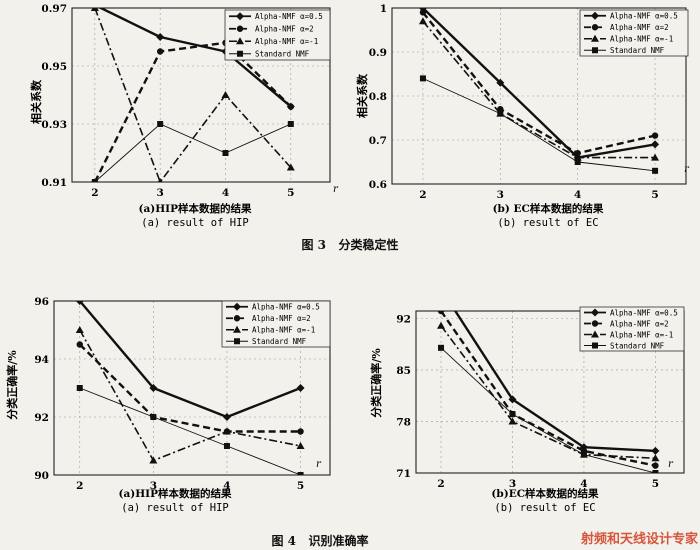 This screenshot has width=700, height=550. I want to click on fig3-caption: 图 3 分类稳定性, so click(350, 245).